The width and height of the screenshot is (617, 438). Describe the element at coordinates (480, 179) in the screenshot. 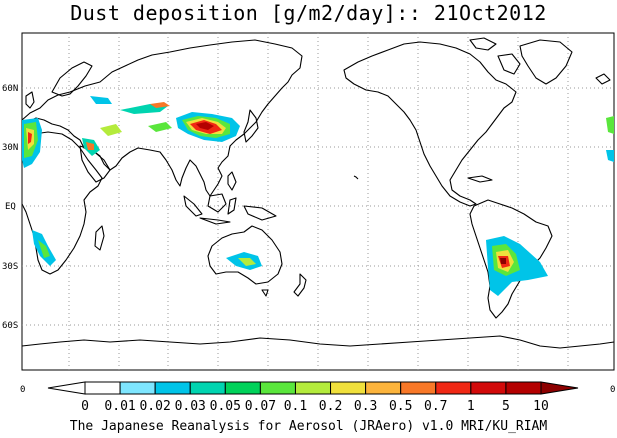

I see `cuba-coast` at that location.